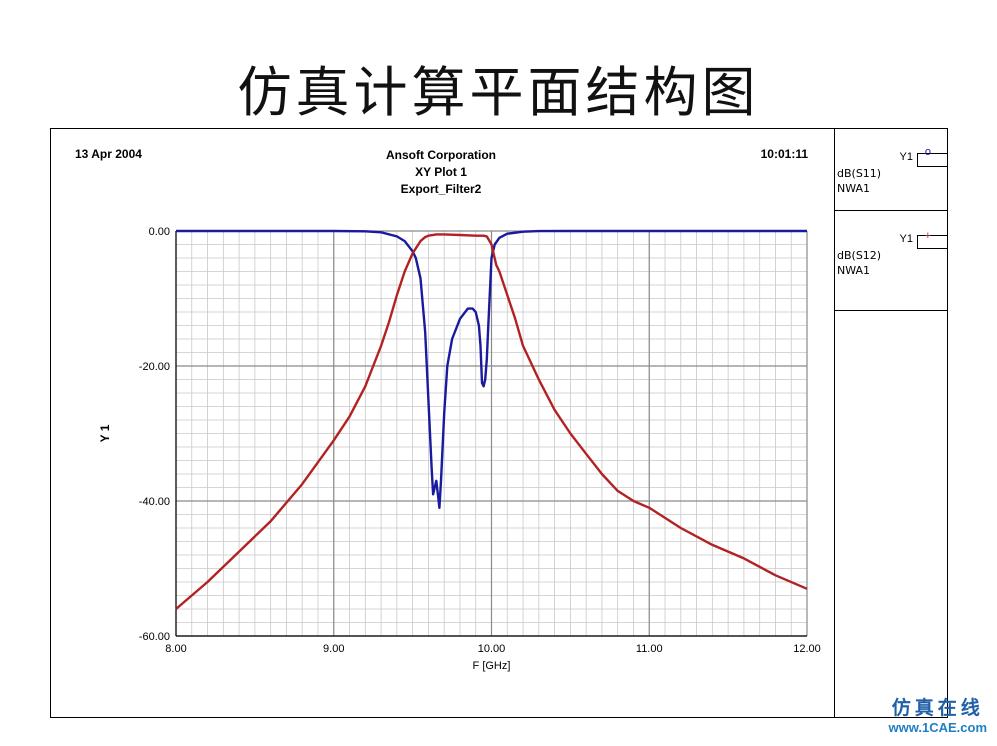  What do you see at coordinates (937, 727) in the screenshot?
I see `watermark-url: www.1CAE.com` at bounding box center [937, 727].